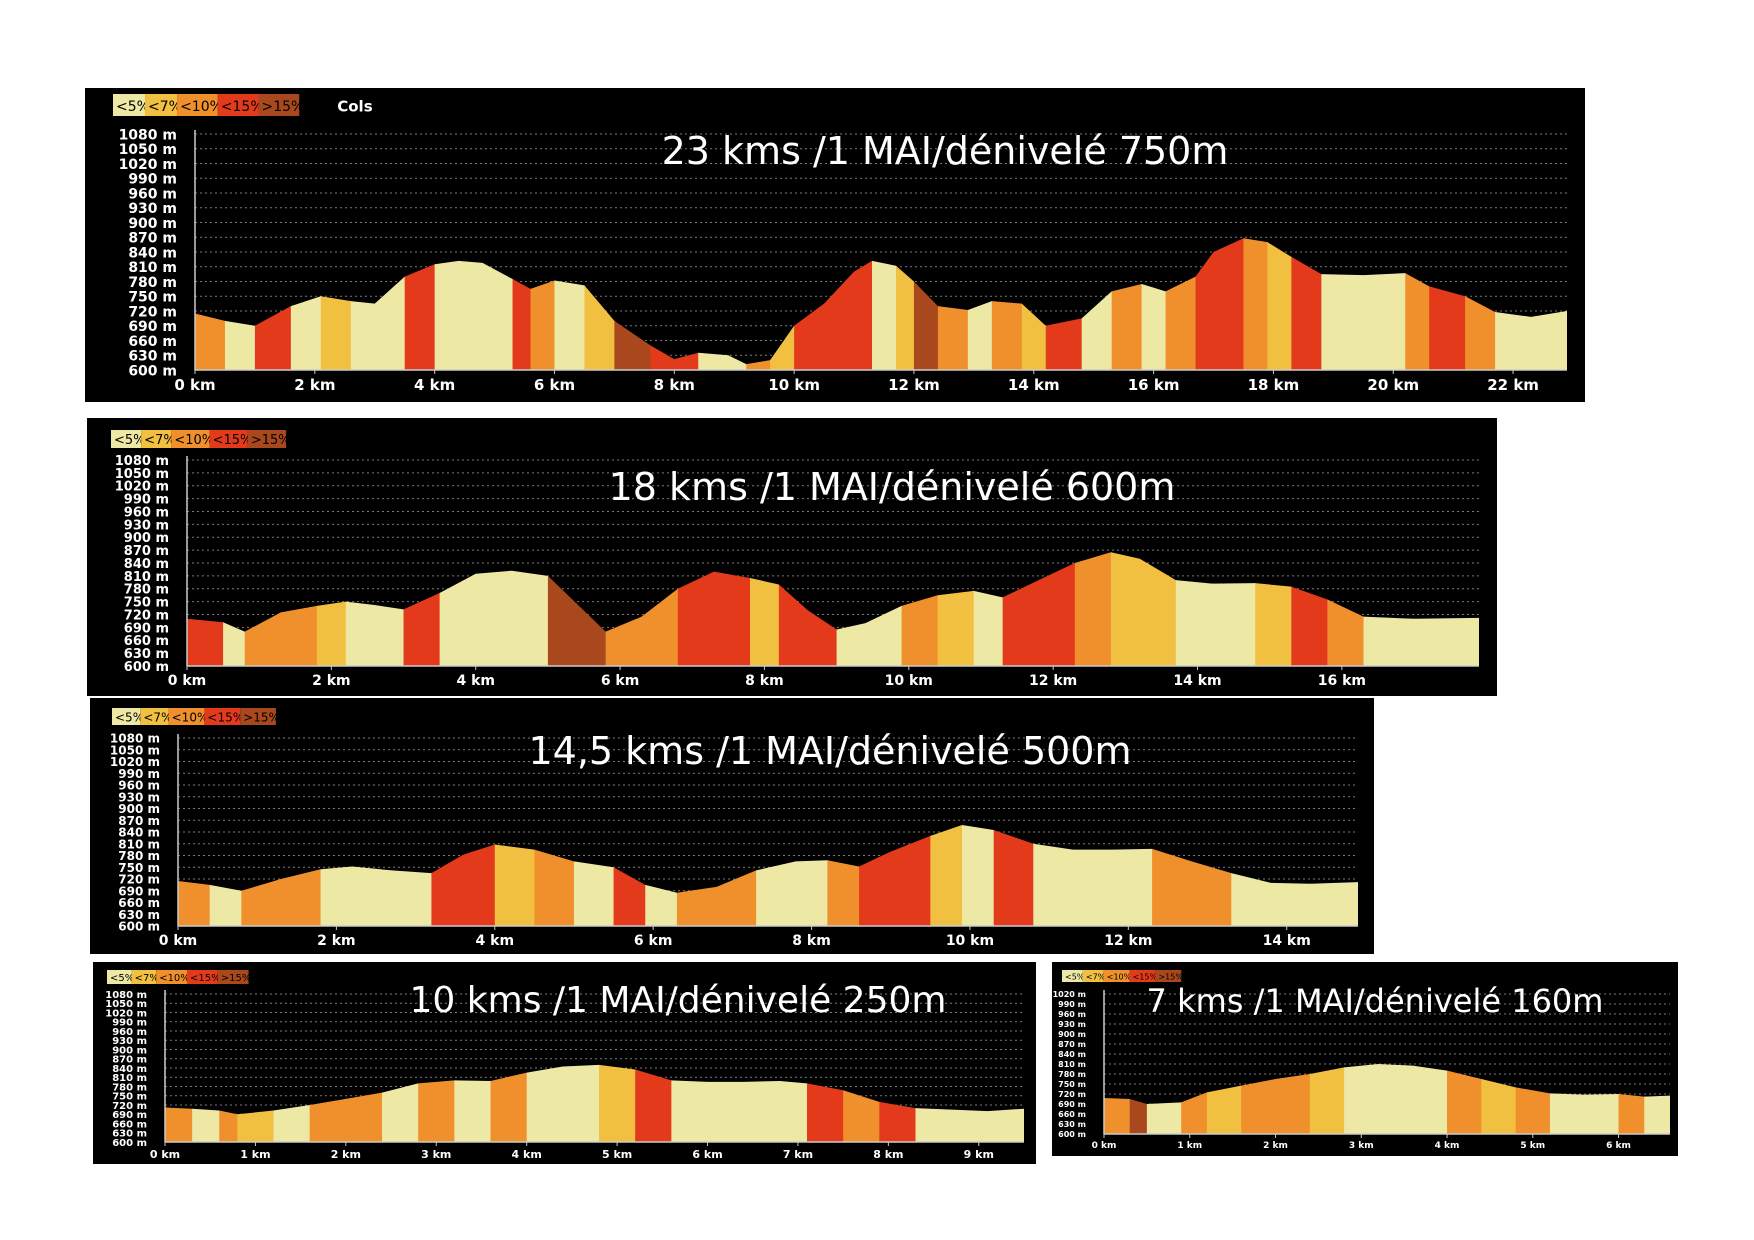 The height and width of the screenshot is (1240, 1754). Describe the element at coordinates (190, 717) in the screenshot. I see `legend-label-lt10: <10%` at that location.